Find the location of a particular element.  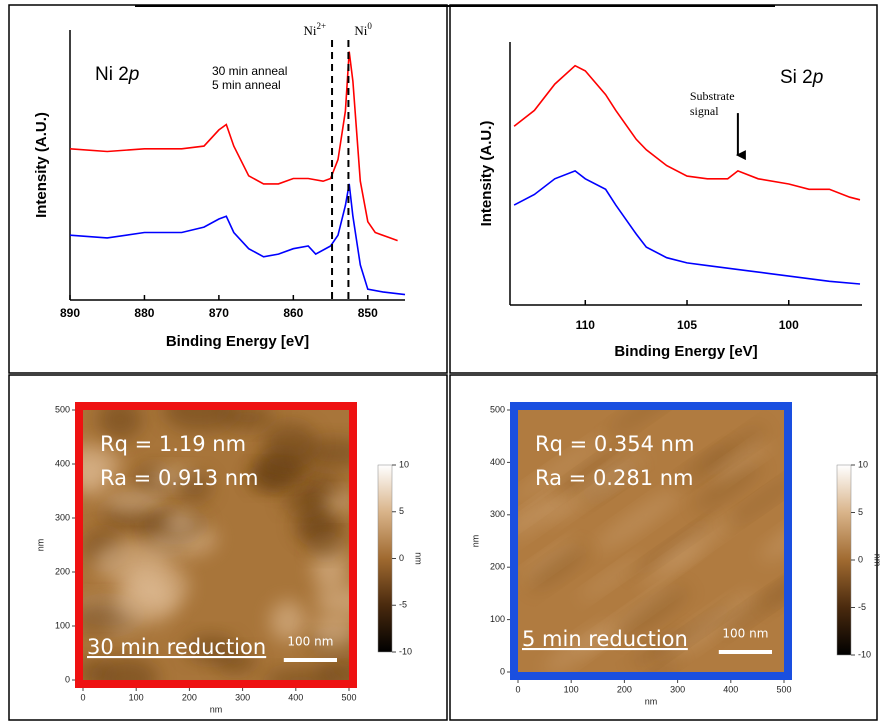

y-tick-label: 100 is located at coordinates (497, 619).